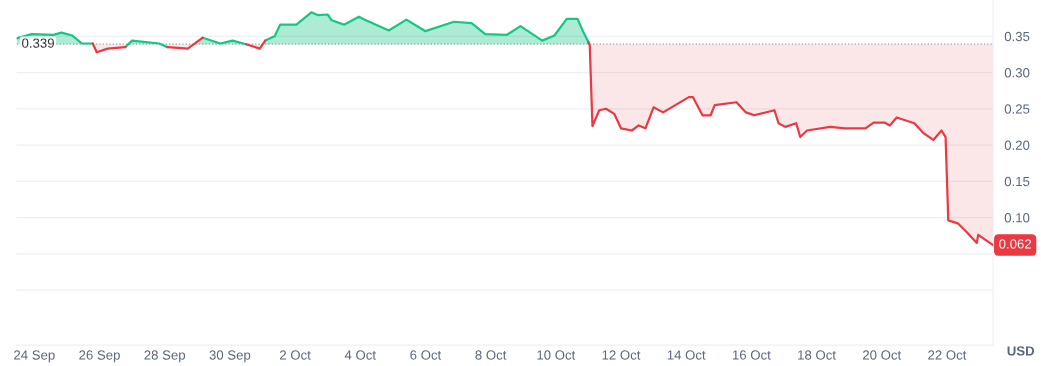 The image size is (1041, 366). Describe the element at coordinates (817, 355) in the screenshot. I see `x-tick-label: 18 Oct` at that location.